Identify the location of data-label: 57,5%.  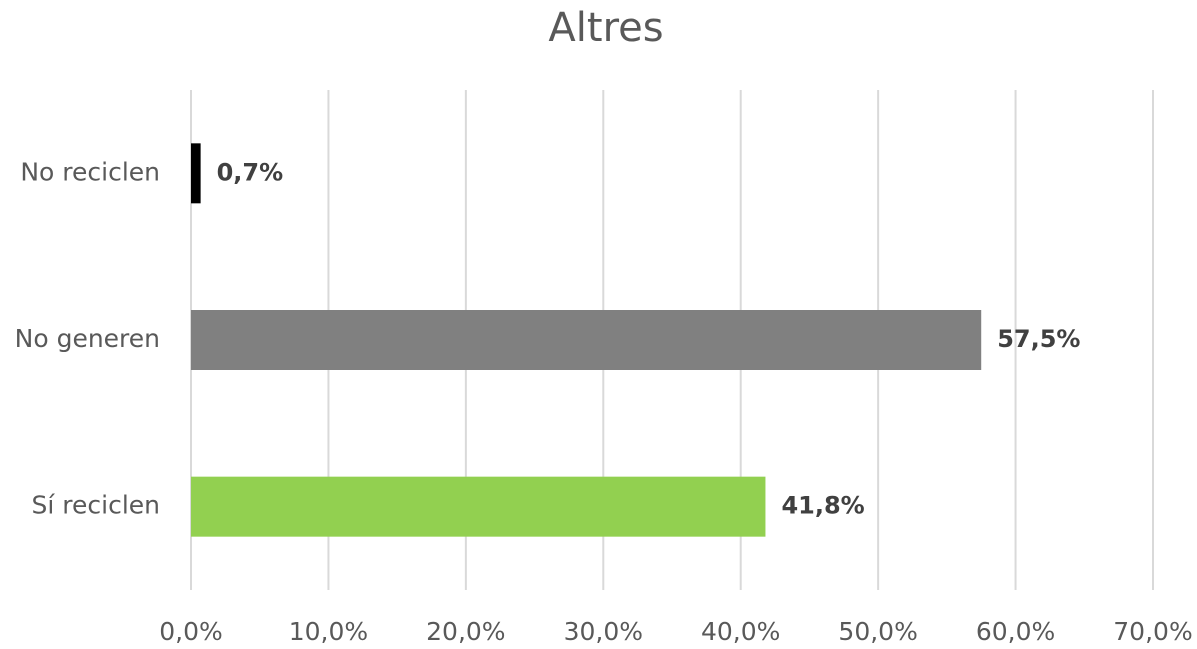
(1038, 339).